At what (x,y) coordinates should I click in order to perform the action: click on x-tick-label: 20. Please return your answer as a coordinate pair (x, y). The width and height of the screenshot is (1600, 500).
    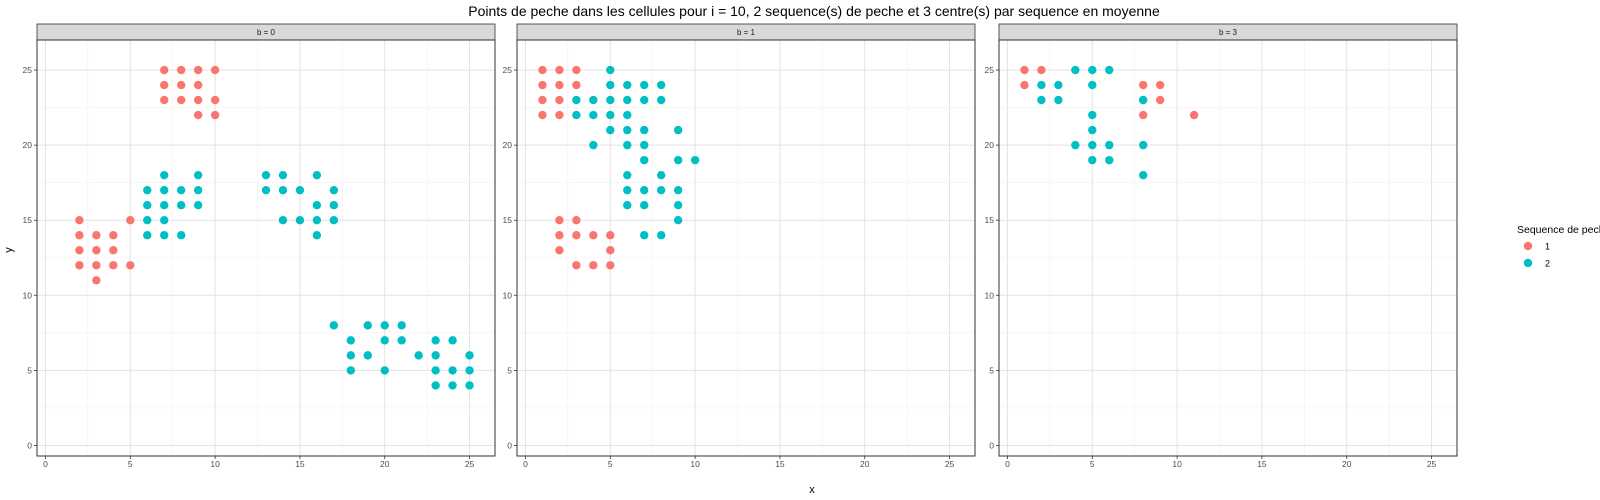
    Looking at the image, I should click on (865, 464).